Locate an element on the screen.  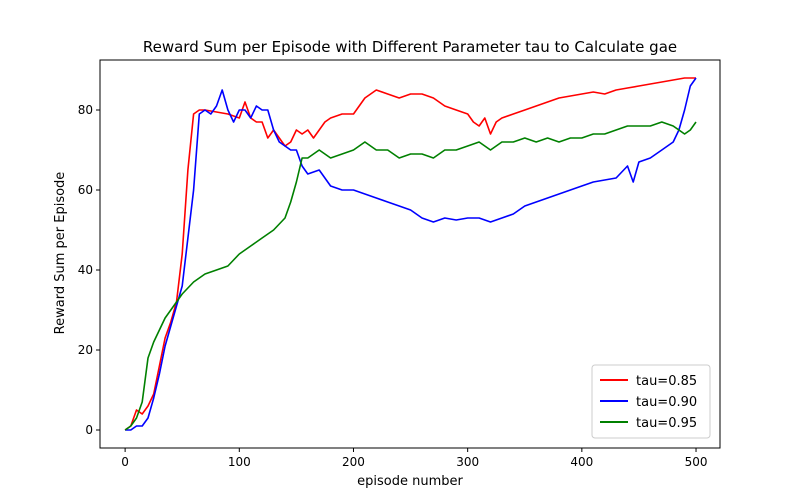
x-tick-label: 100 is located at coordinates (239, 462).